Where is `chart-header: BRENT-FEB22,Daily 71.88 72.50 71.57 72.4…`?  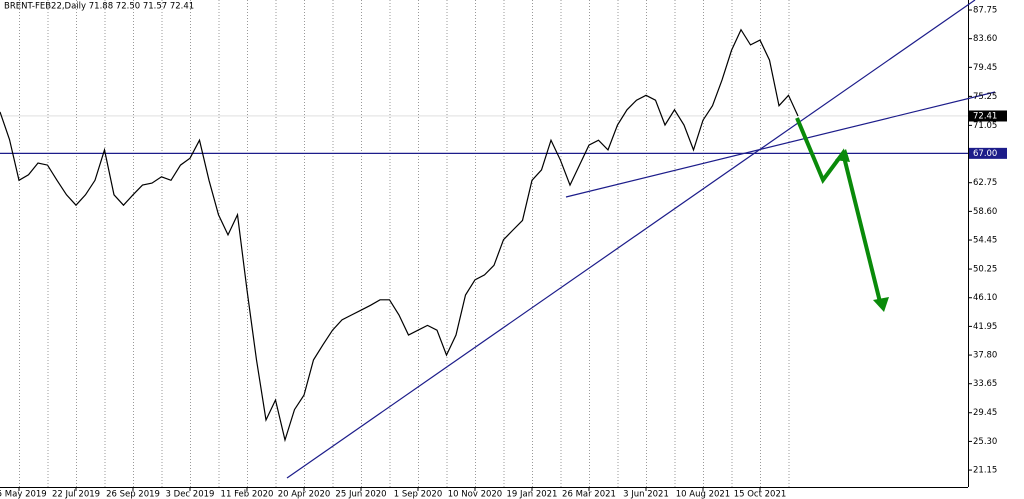
chart-header: BRENT-FEB22,Daily 71.88 72.50 71.57 72.4… is located at coordinates (99, 7).